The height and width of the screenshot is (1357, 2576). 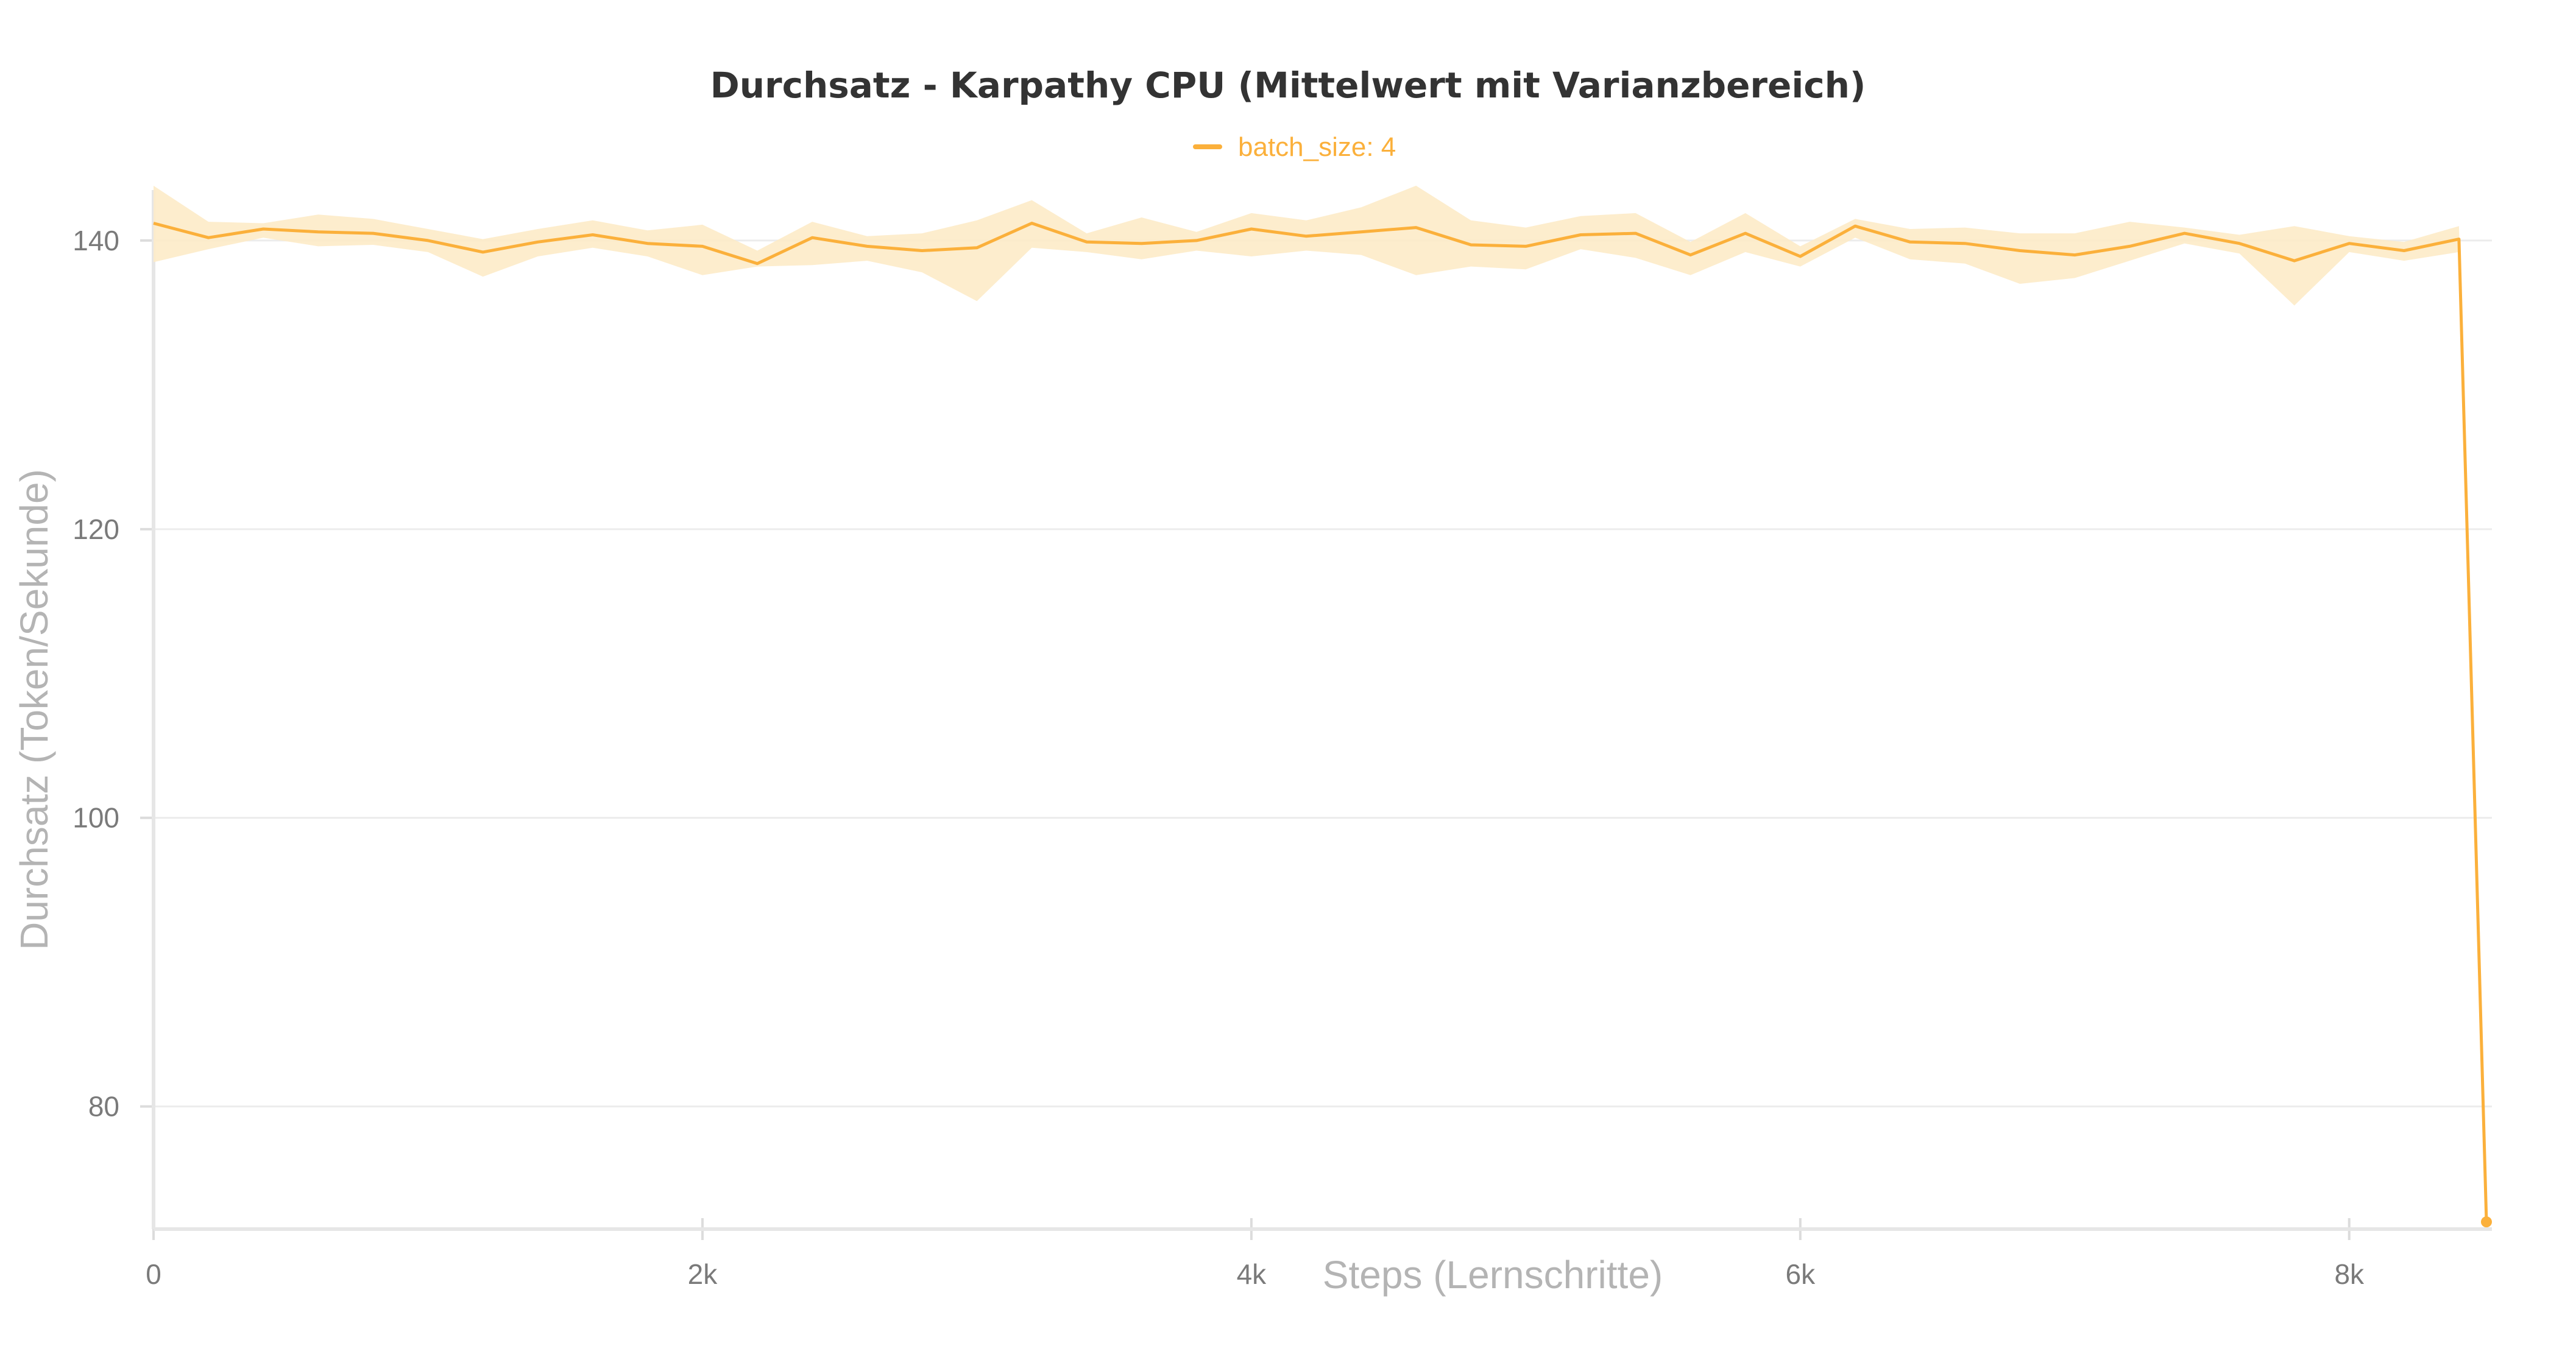 I want to click on y-tick-label-80: 80, so click(x=103, y=1107).